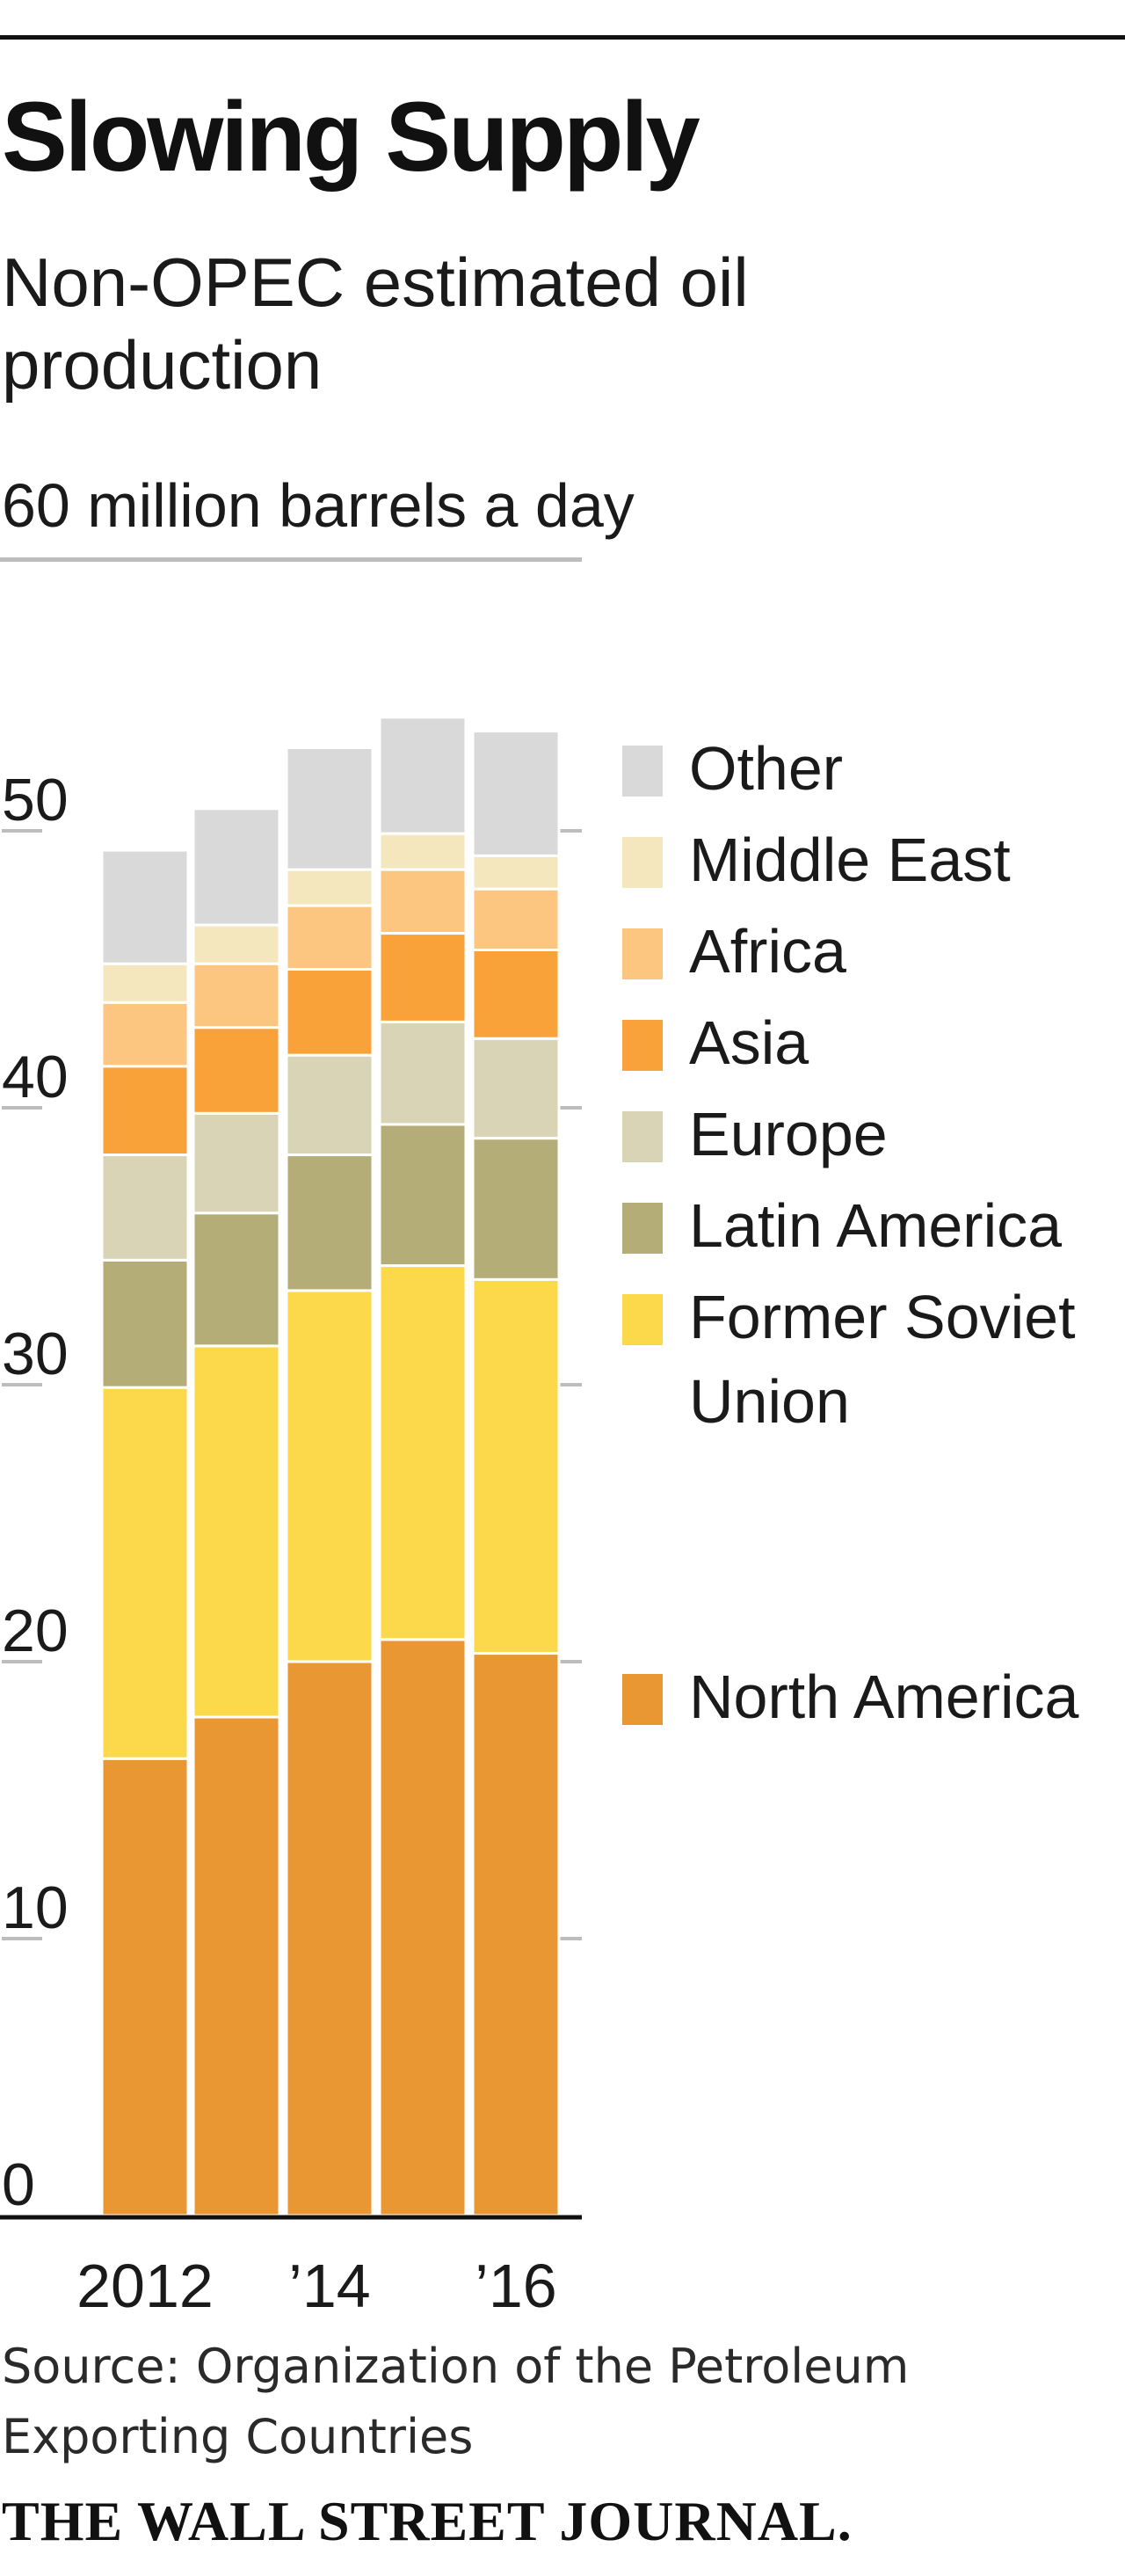 Image resolution: width=1125 pixels, height=2576 pixels. I want to click on bar-segment-other-2012, so click(145, 906).